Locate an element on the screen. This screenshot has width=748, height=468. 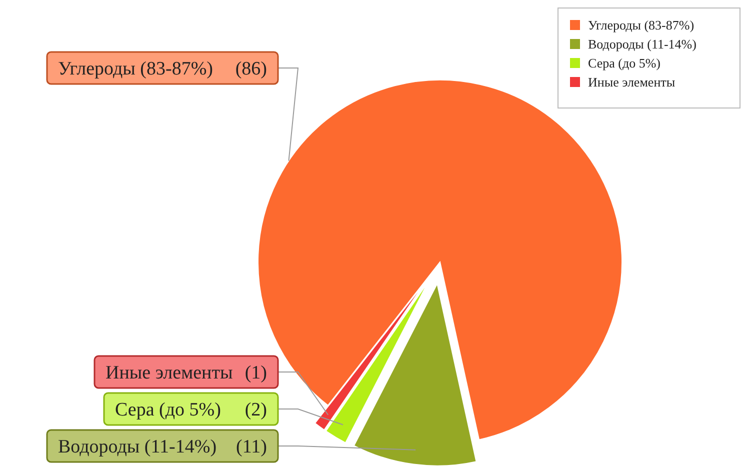
legend-label: Сера (до 5%) is located at coordinates (624, 63).